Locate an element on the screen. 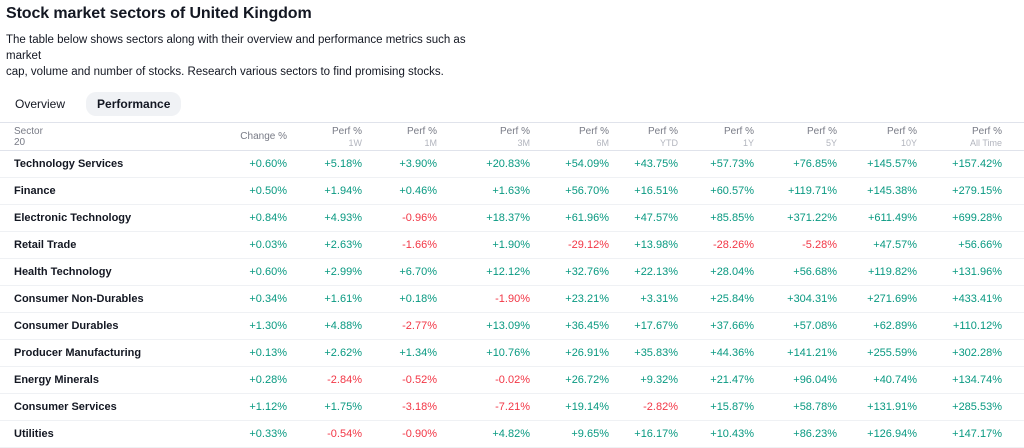  perf-value: +9.65% is located at coordinates (569, 434).